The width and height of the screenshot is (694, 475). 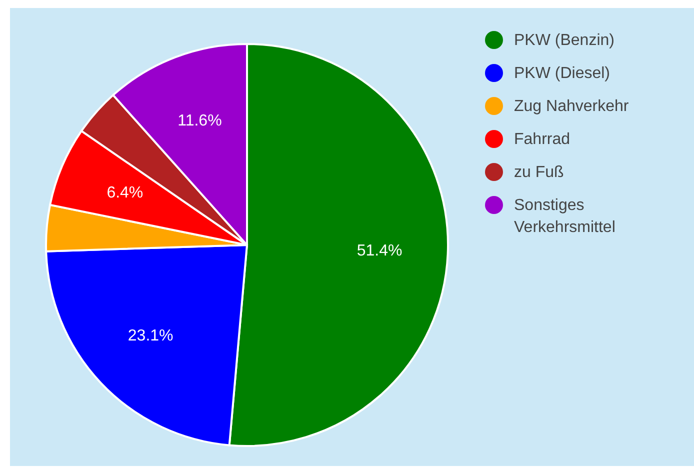 I want to click on legend-label: PKW (Benzin), so click(x=565, y=41).